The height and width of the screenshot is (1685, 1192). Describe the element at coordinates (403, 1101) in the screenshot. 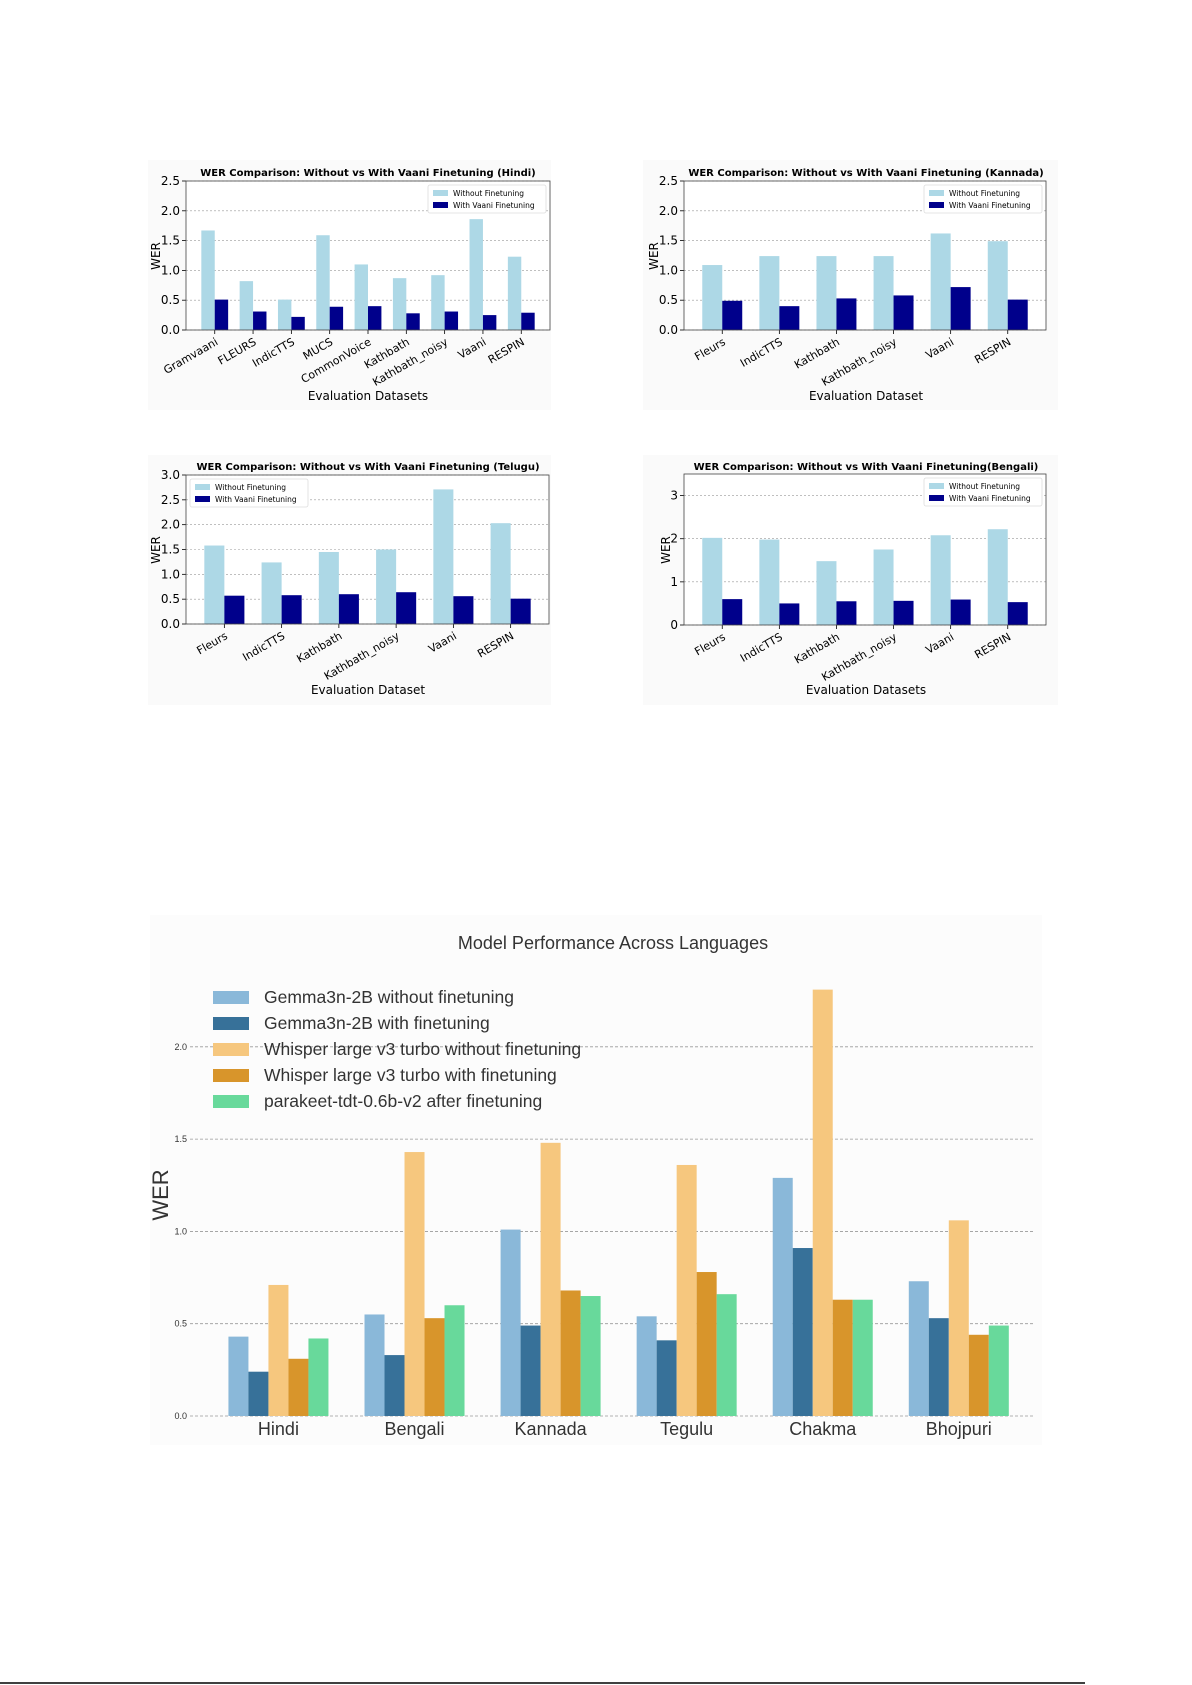

I see `legend-label: parakeet-tdt-0.6b-v2 after finetuning` at that location.